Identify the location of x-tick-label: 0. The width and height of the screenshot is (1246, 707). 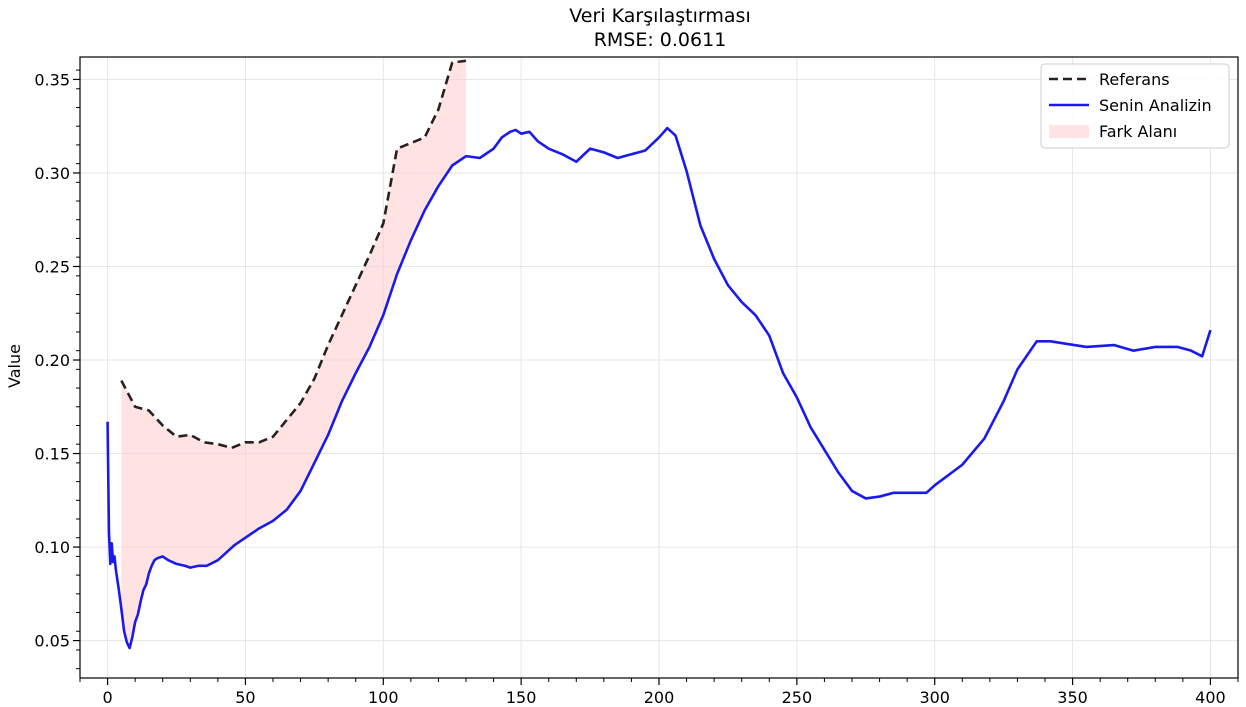
(107, 697).